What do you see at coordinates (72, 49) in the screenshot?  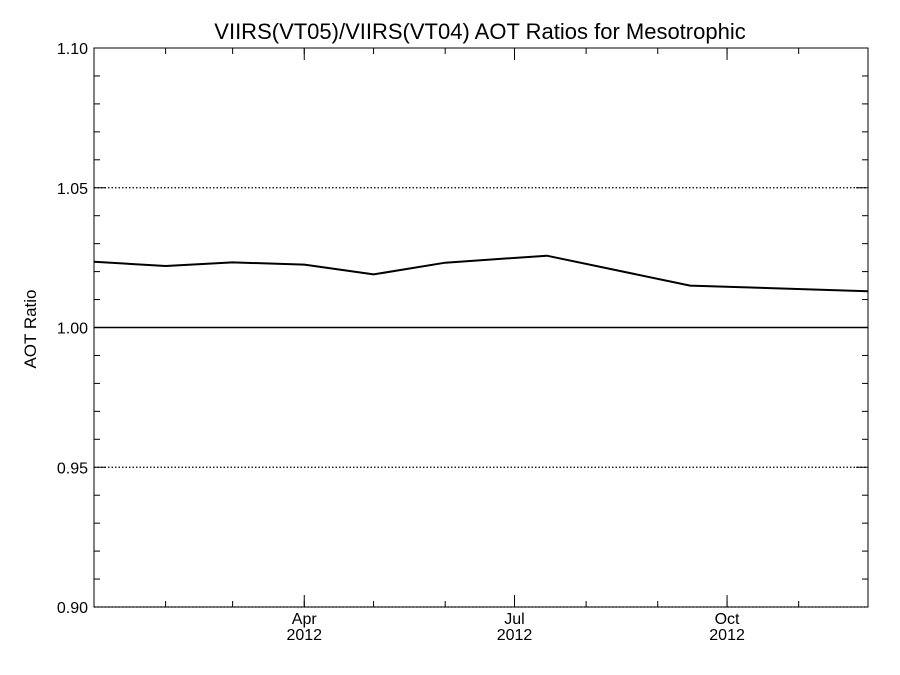 I see `y-tick-label: 1.10` at bounding box center [72, 49].